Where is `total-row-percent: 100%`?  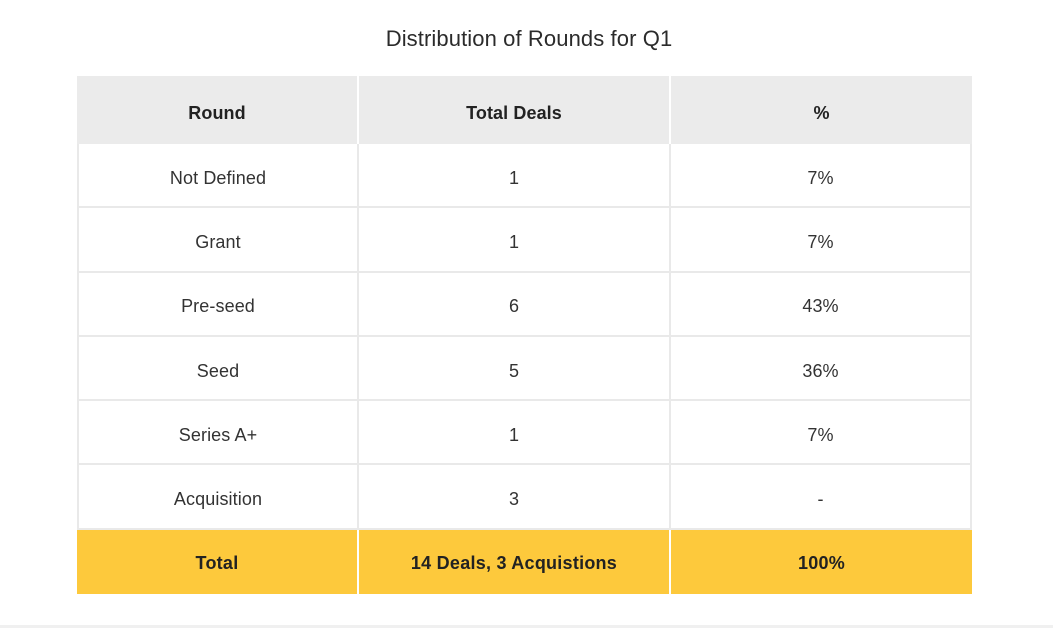 total-row-percent: 100% is located at coordinates (821, 561).